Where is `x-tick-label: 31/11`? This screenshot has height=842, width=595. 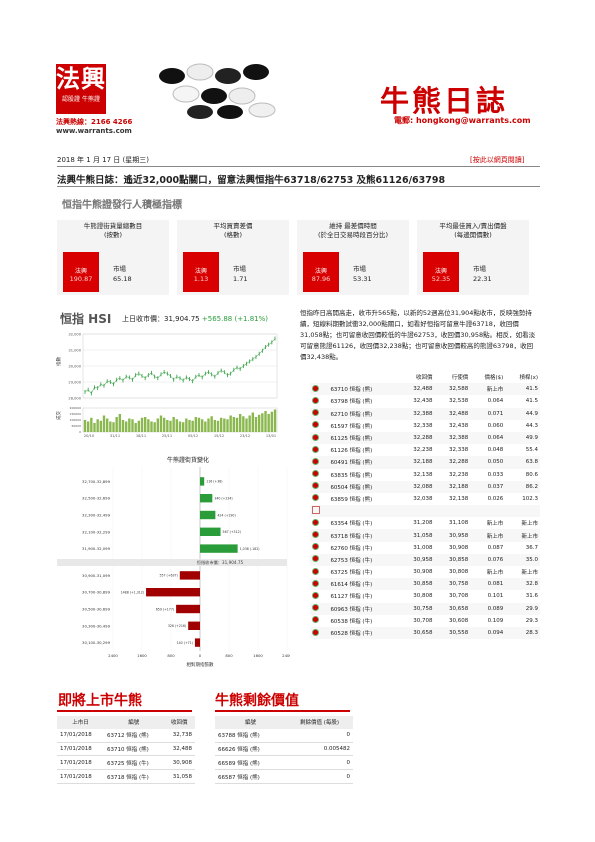
x-tick-label: 31/11 is located at coordinates (115, 436).